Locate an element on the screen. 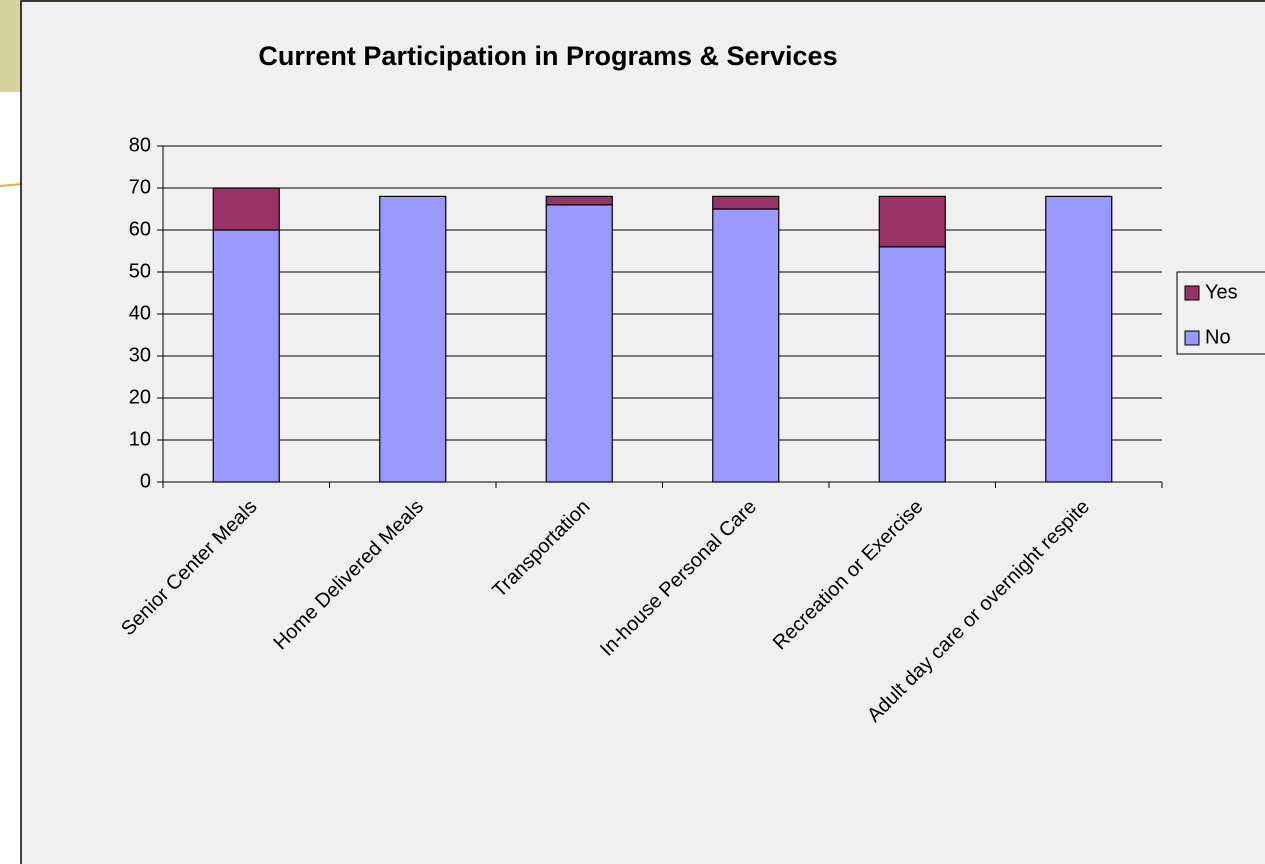  y-tick-label: 70 is located at coordinates (140, 187).